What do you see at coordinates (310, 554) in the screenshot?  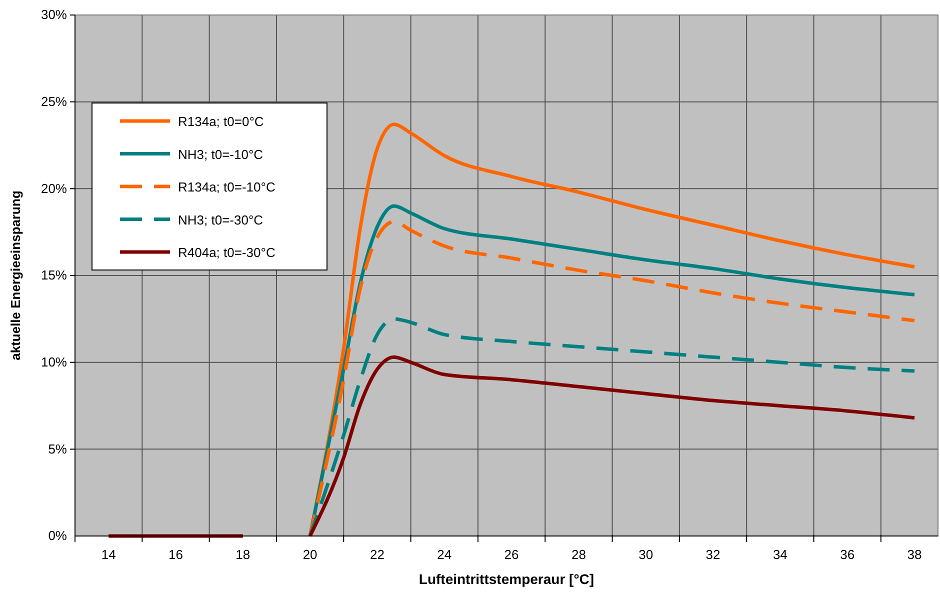 I see `x-tick-label: 20` at bounding box center [310, 554].